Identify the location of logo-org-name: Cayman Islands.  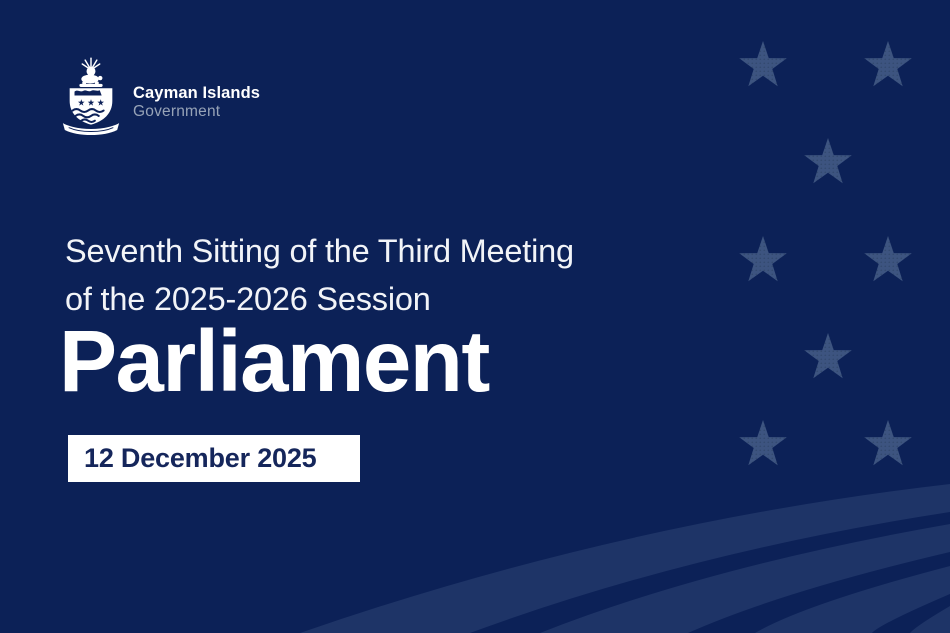
(197, 93).